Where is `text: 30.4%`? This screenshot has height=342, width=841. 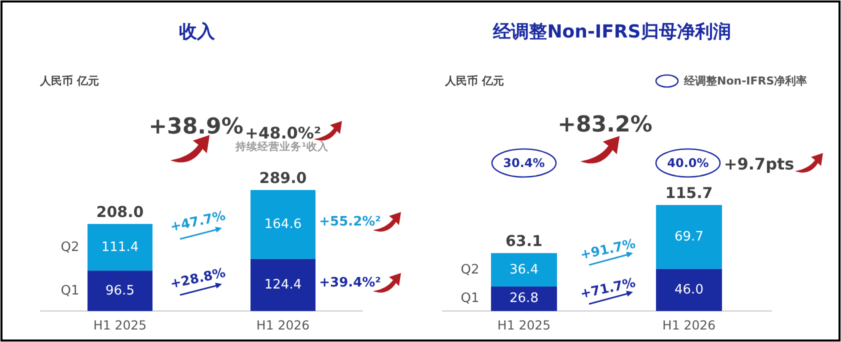
text: 30.4% is located at coordinates (524, 163).